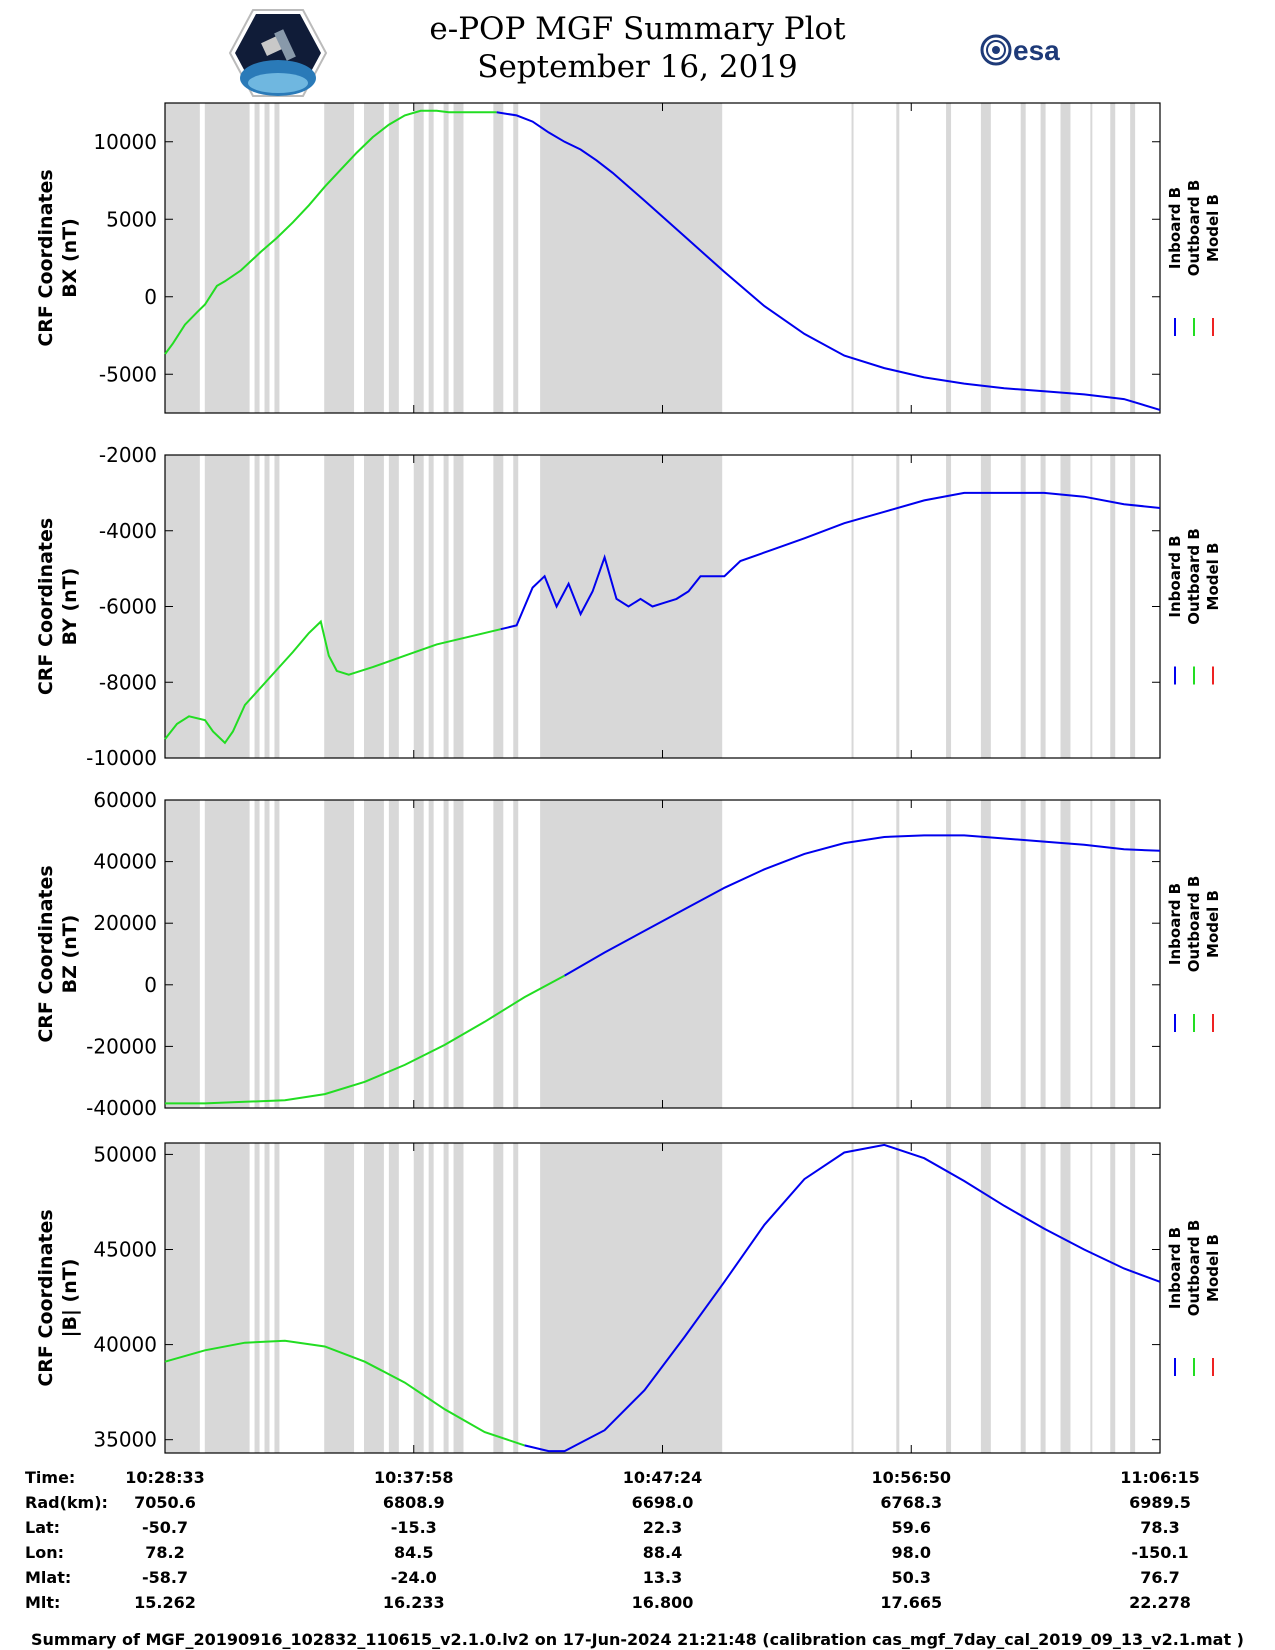  Describe the element at coordinates (125, 1345) in the screenshot. I see `y-tick-label: 40000` at that location.